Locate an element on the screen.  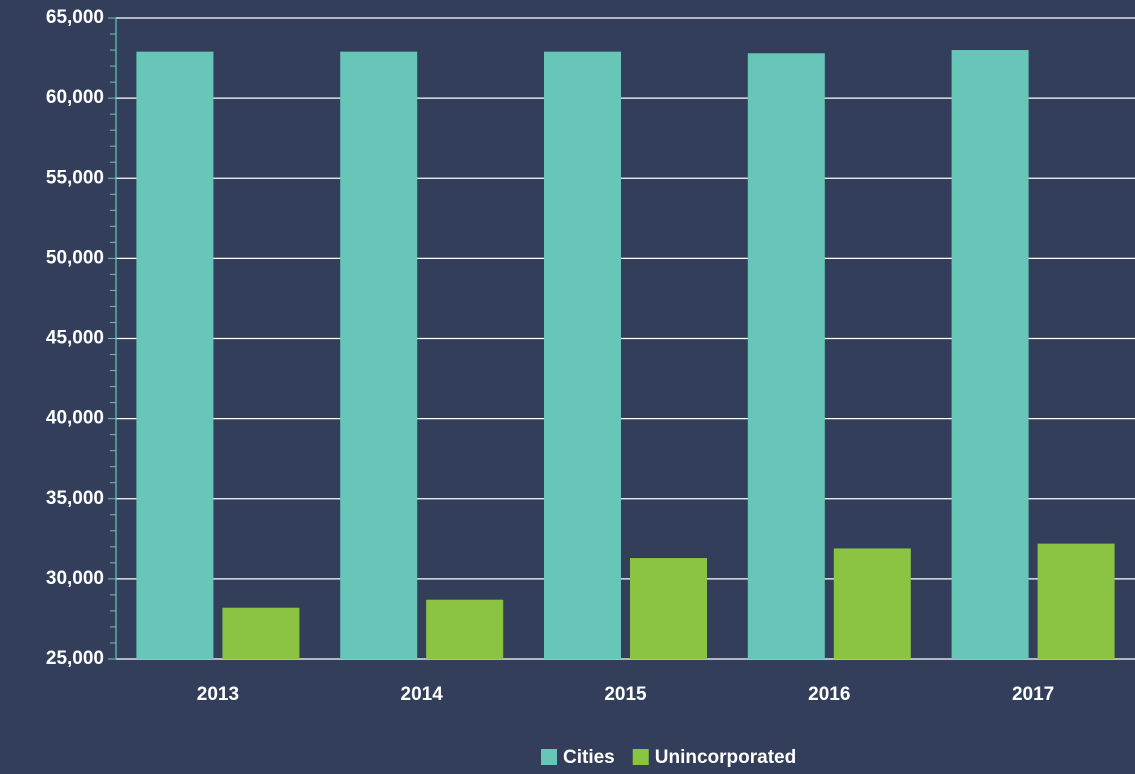
y-tick-label: 50,000 is located at coordinates (75, 257).